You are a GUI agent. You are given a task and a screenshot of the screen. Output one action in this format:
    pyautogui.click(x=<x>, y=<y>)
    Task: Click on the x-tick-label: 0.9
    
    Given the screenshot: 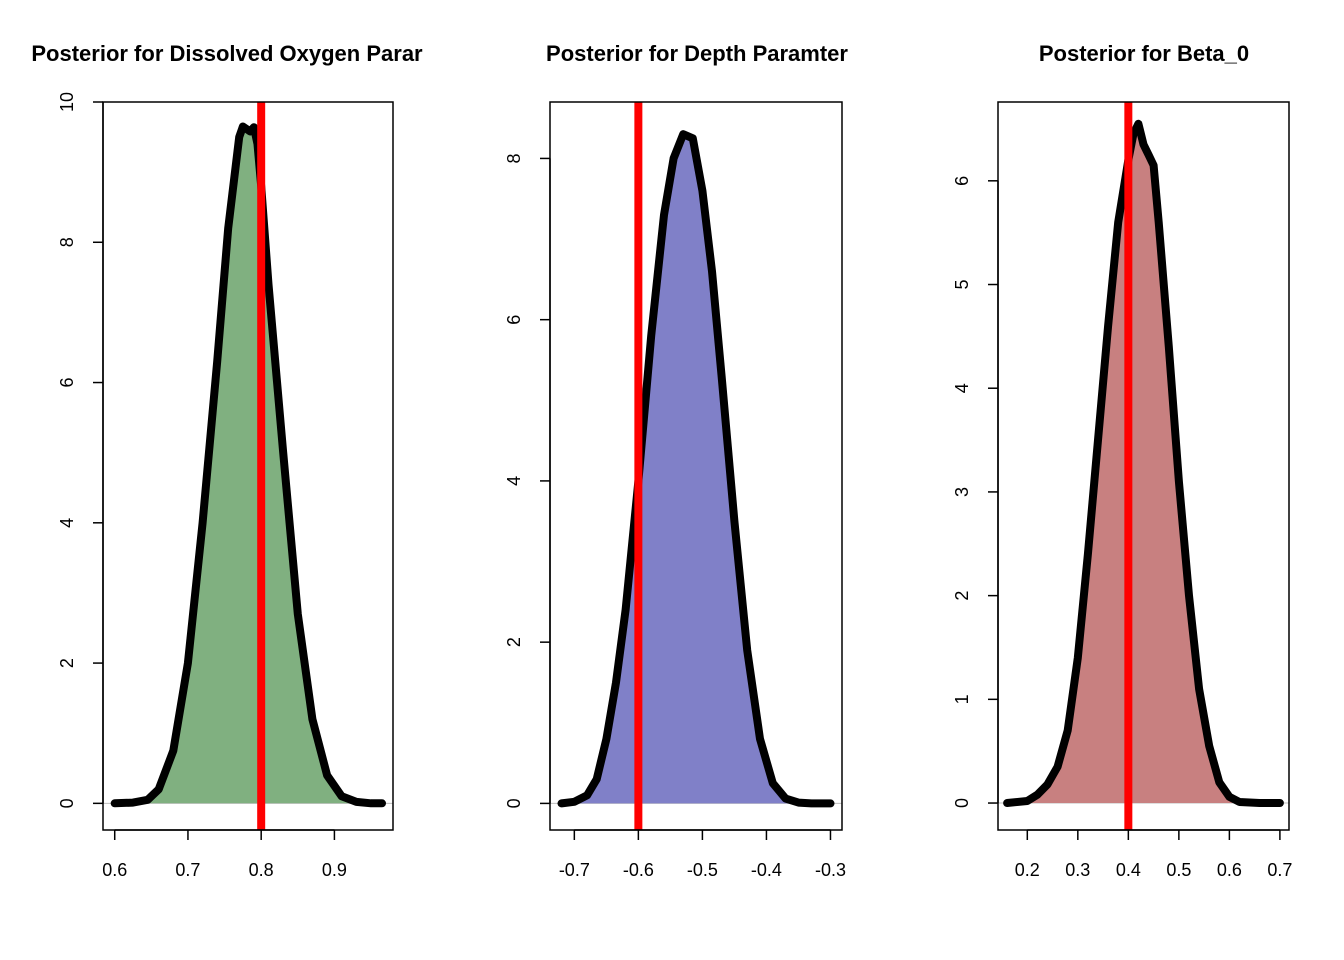 What is the action you would take?
    pyautogui.click(x=334, y=870)
    